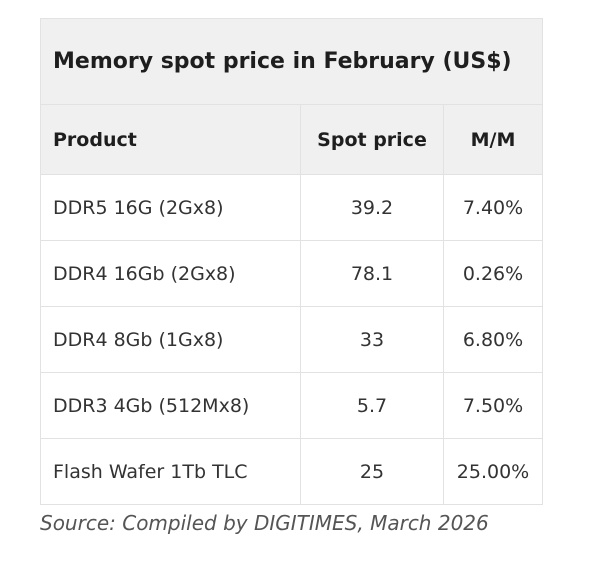  I want to click on product-cell: DDR3 4Gb (512Mx8), so click(170, 405).